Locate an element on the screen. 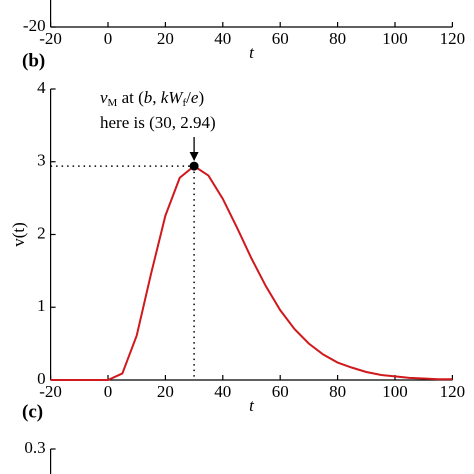  y-tick-label: 0.3 is located at coordinates (34, 447).